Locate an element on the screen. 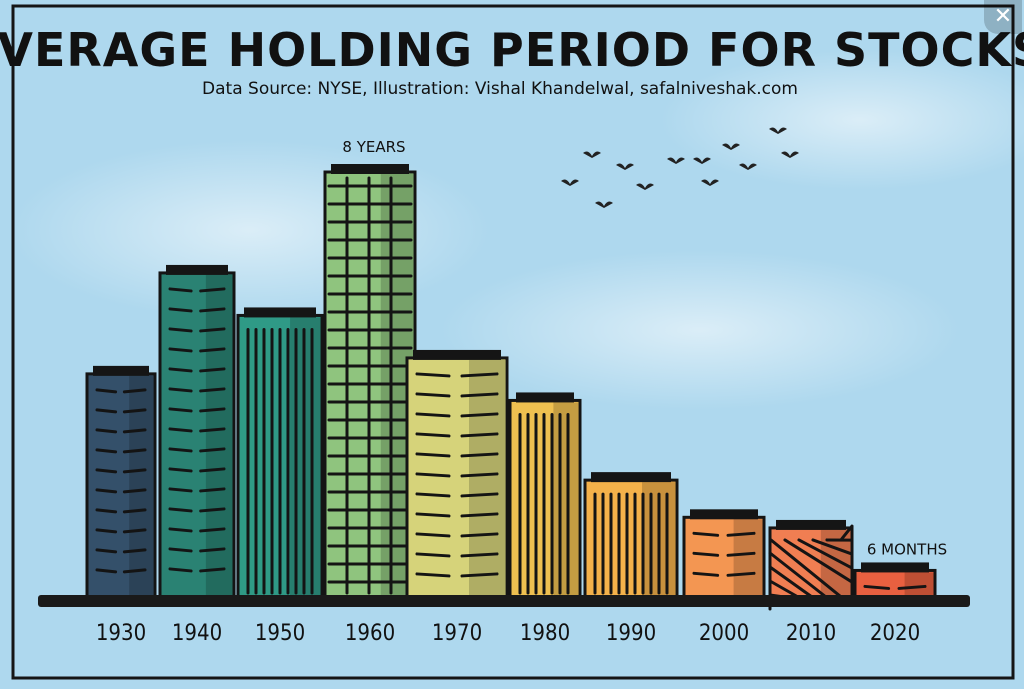 This screenshot has width=1024, height=689. bar-2020 is located at coordinates (895, 580).